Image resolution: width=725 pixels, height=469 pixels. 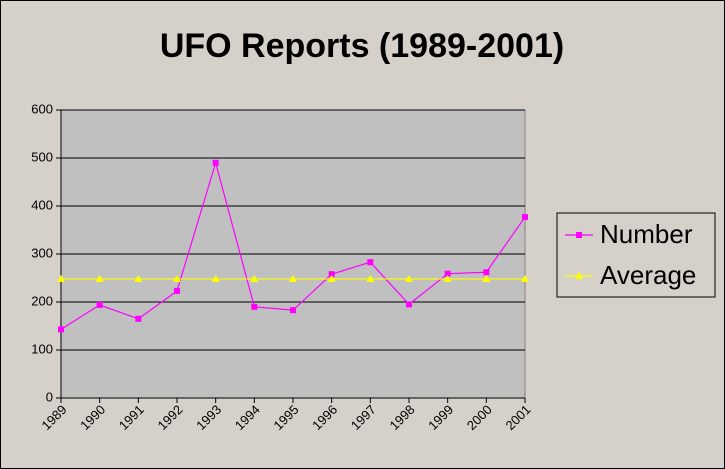 I want to click on chart-title: UFO Reports (1989-2001), so click(x=362, y=46).